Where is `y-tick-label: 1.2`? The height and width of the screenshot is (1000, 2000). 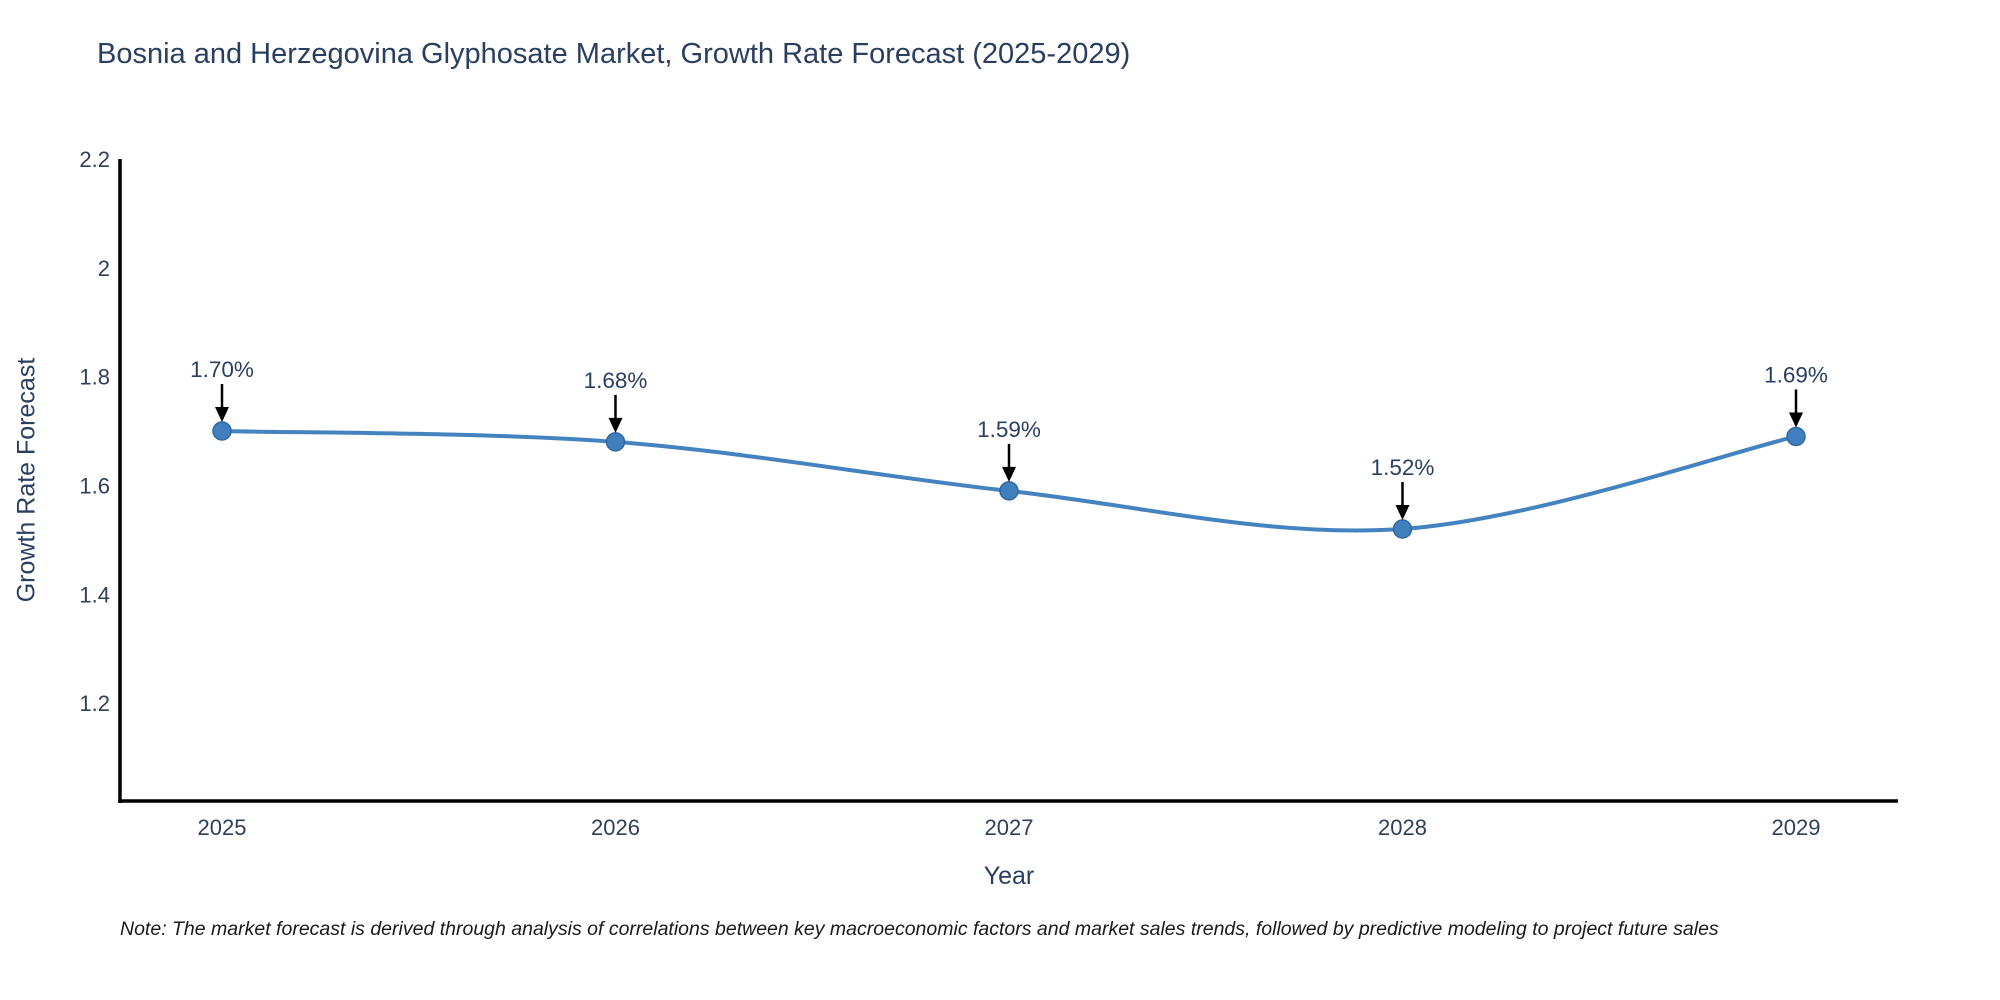 y-tick-label: 1.2 is located at coordinates (94, 703).